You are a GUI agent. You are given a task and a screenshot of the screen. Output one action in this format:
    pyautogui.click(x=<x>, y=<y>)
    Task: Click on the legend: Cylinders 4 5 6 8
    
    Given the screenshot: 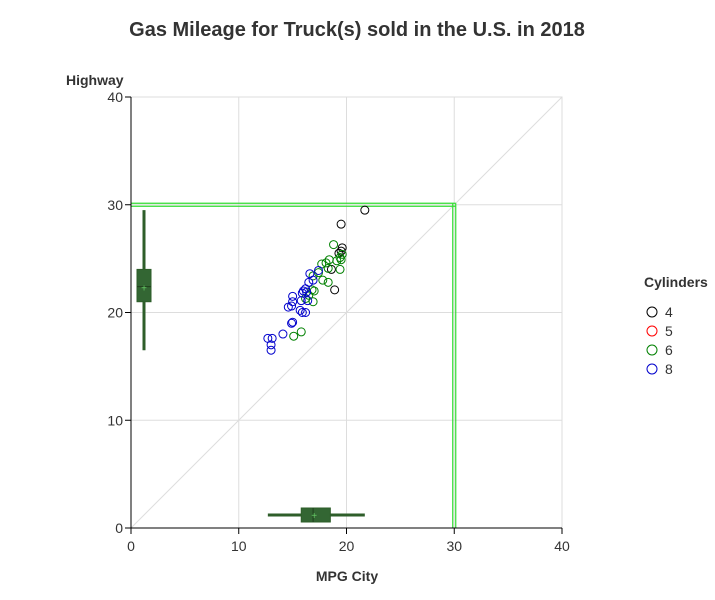 What is the action you would take?
    pyautogui.click(x=676, y=325)
    